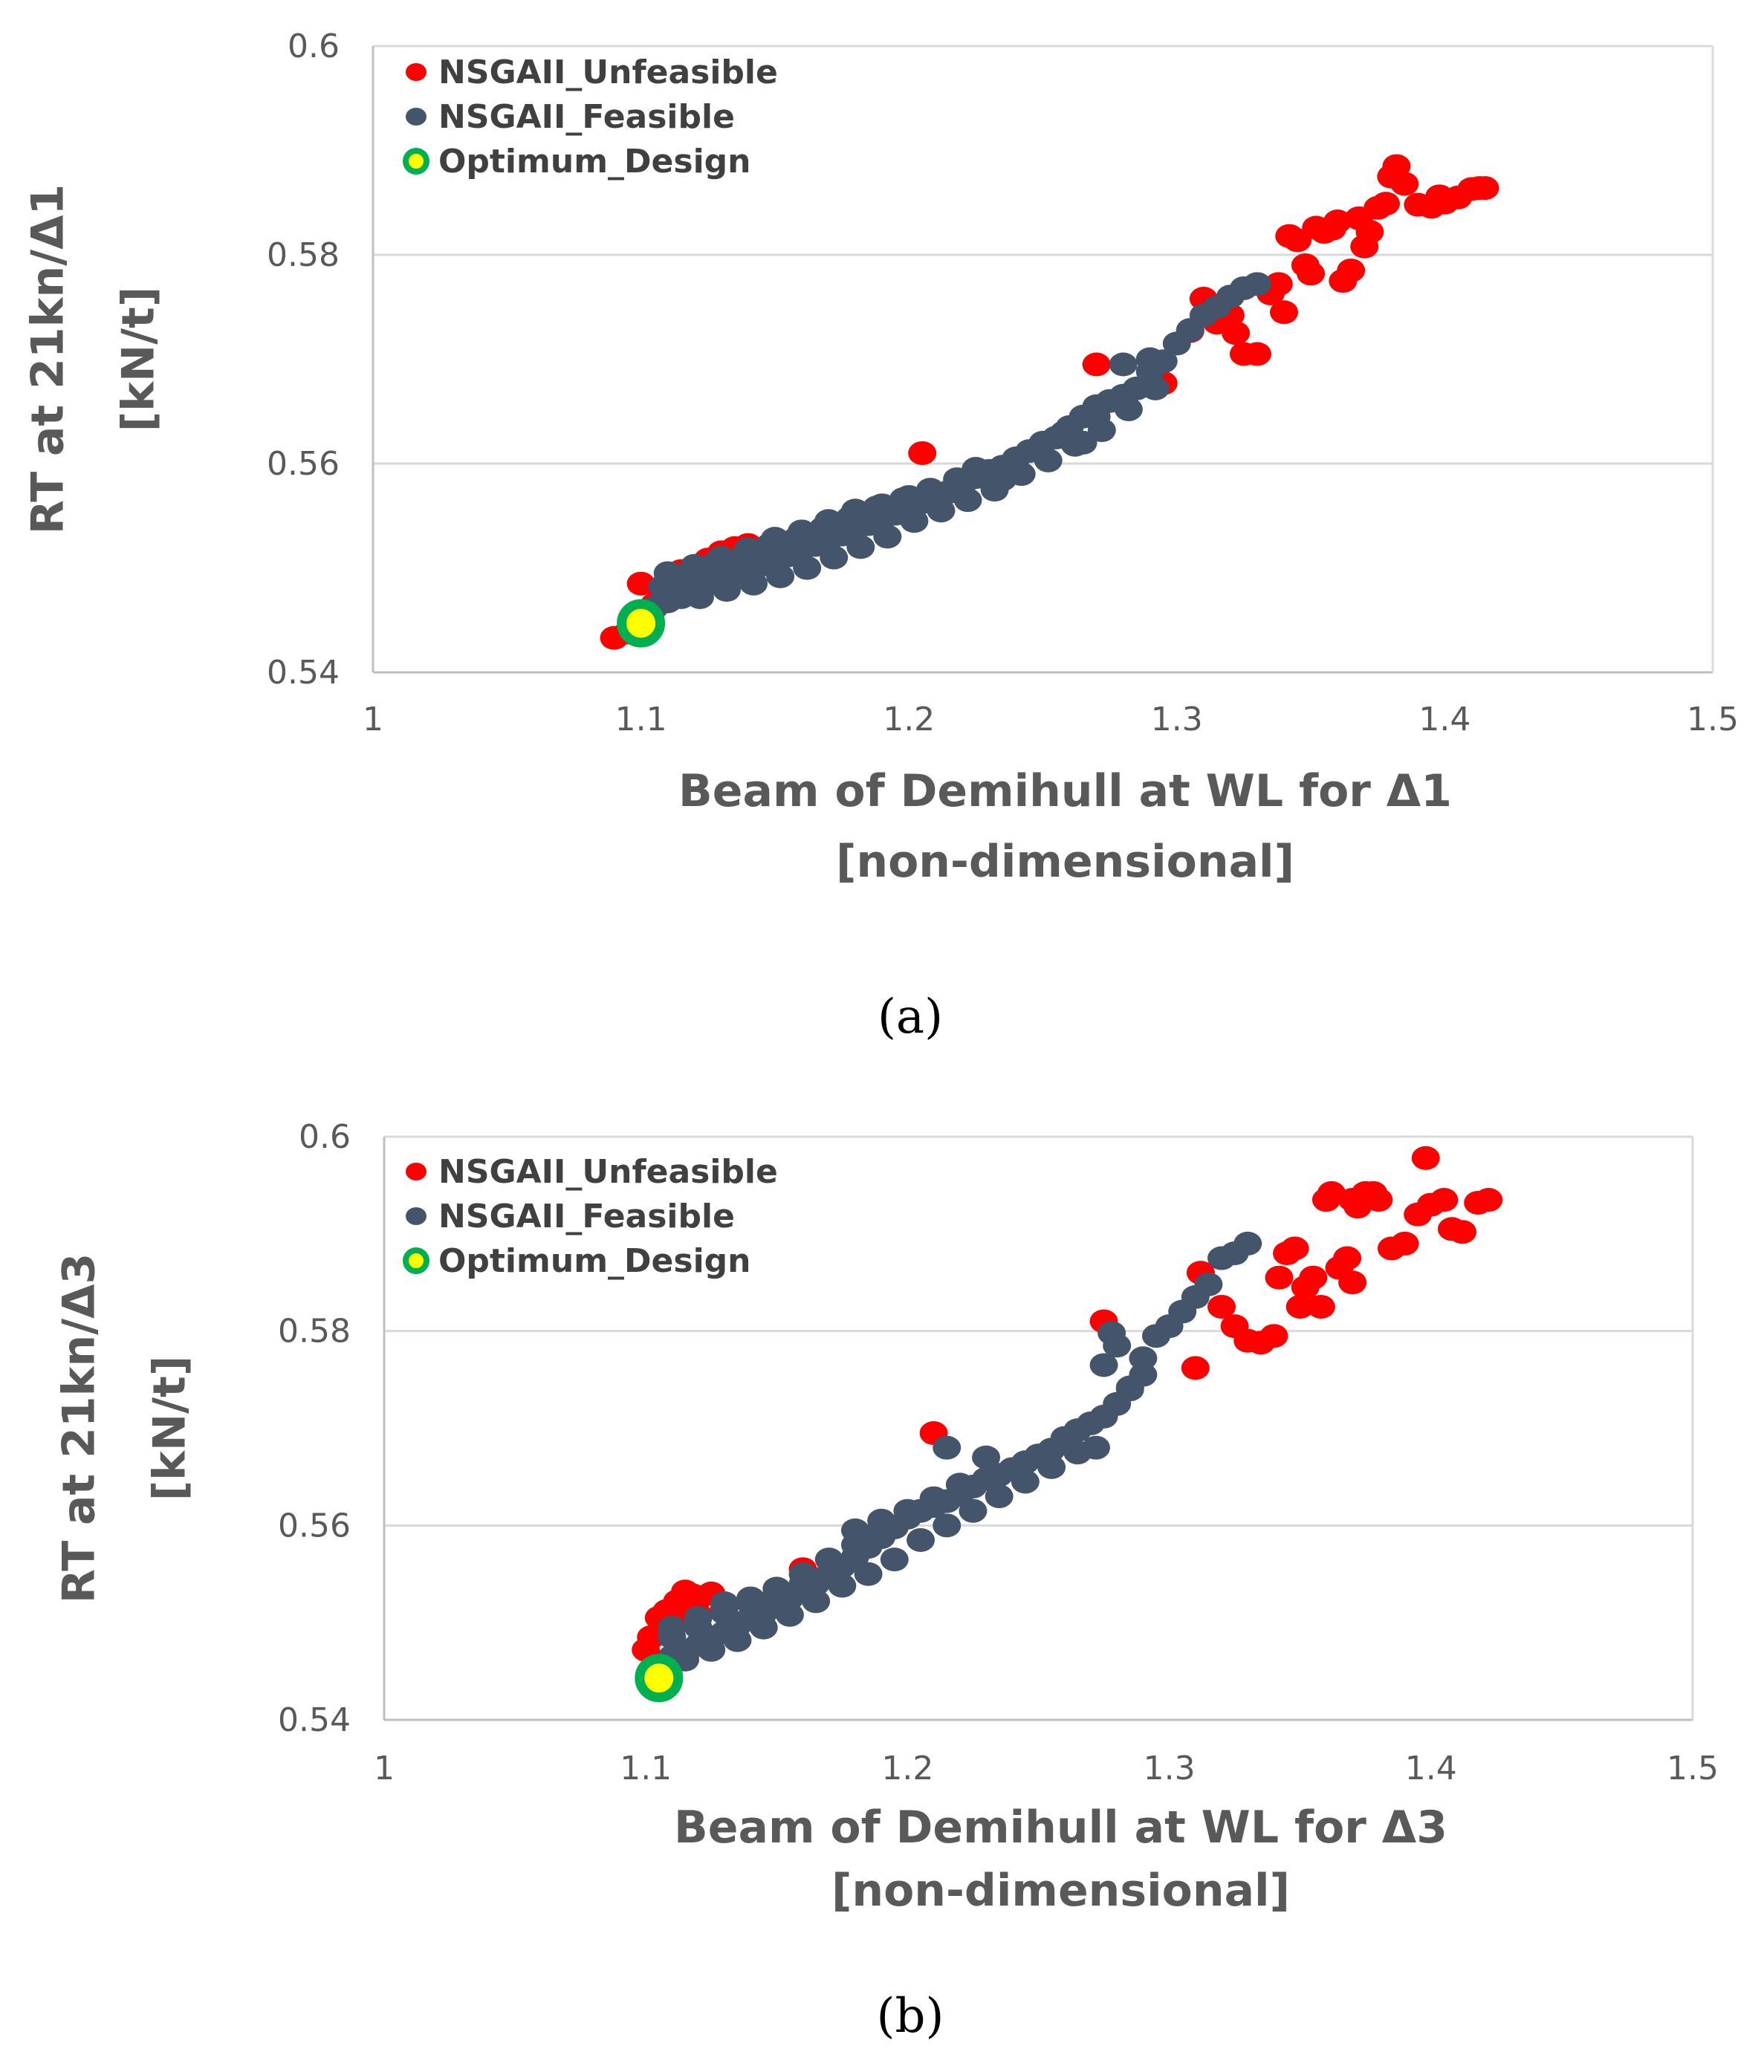  Describe the element at coordinates (911, 2016) in the screenshot. I see `figure-caption: (b)` at that location.